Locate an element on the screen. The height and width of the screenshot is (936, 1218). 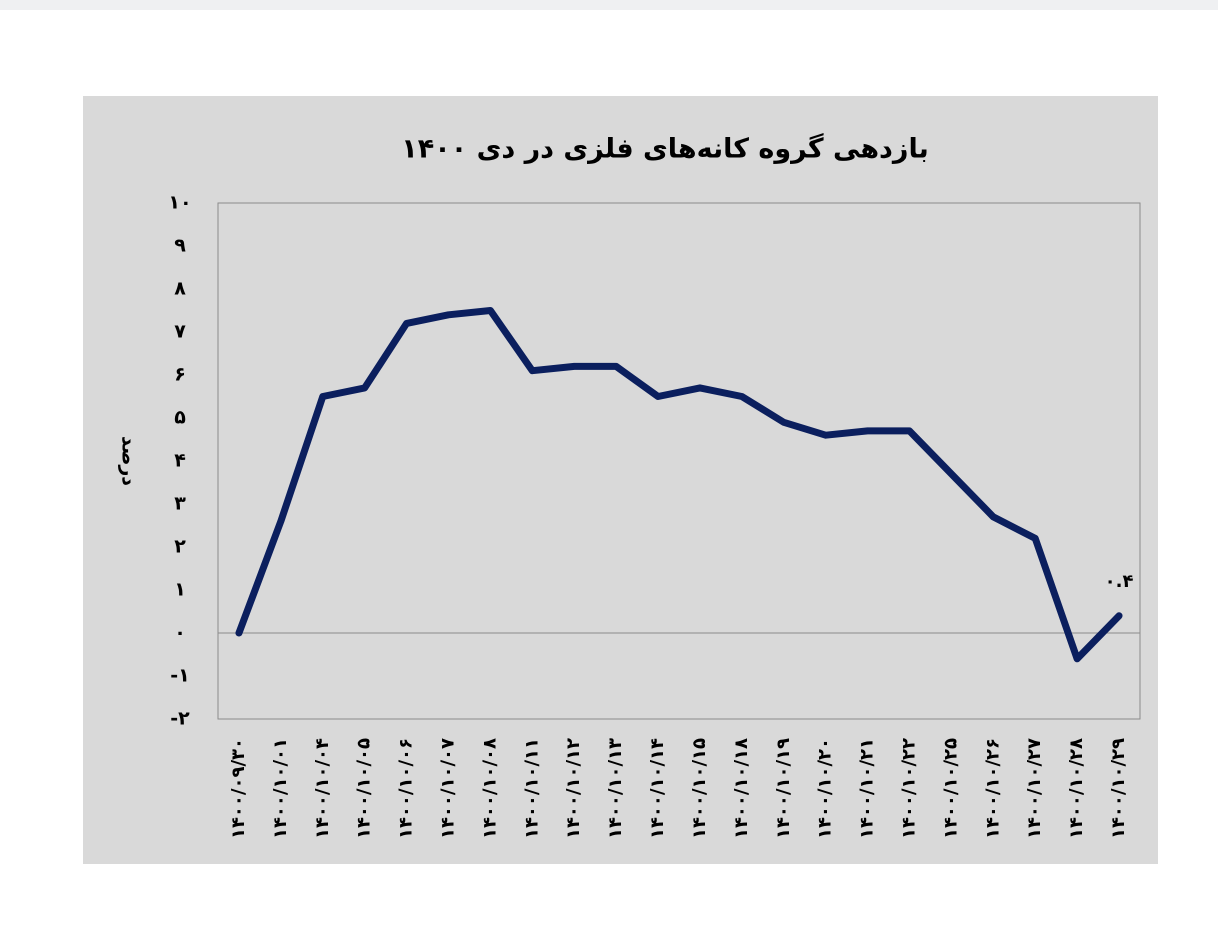
x-tick-label: ۱۴۰۰/۱۰/۰۶ is located at coordinates (406, 788).